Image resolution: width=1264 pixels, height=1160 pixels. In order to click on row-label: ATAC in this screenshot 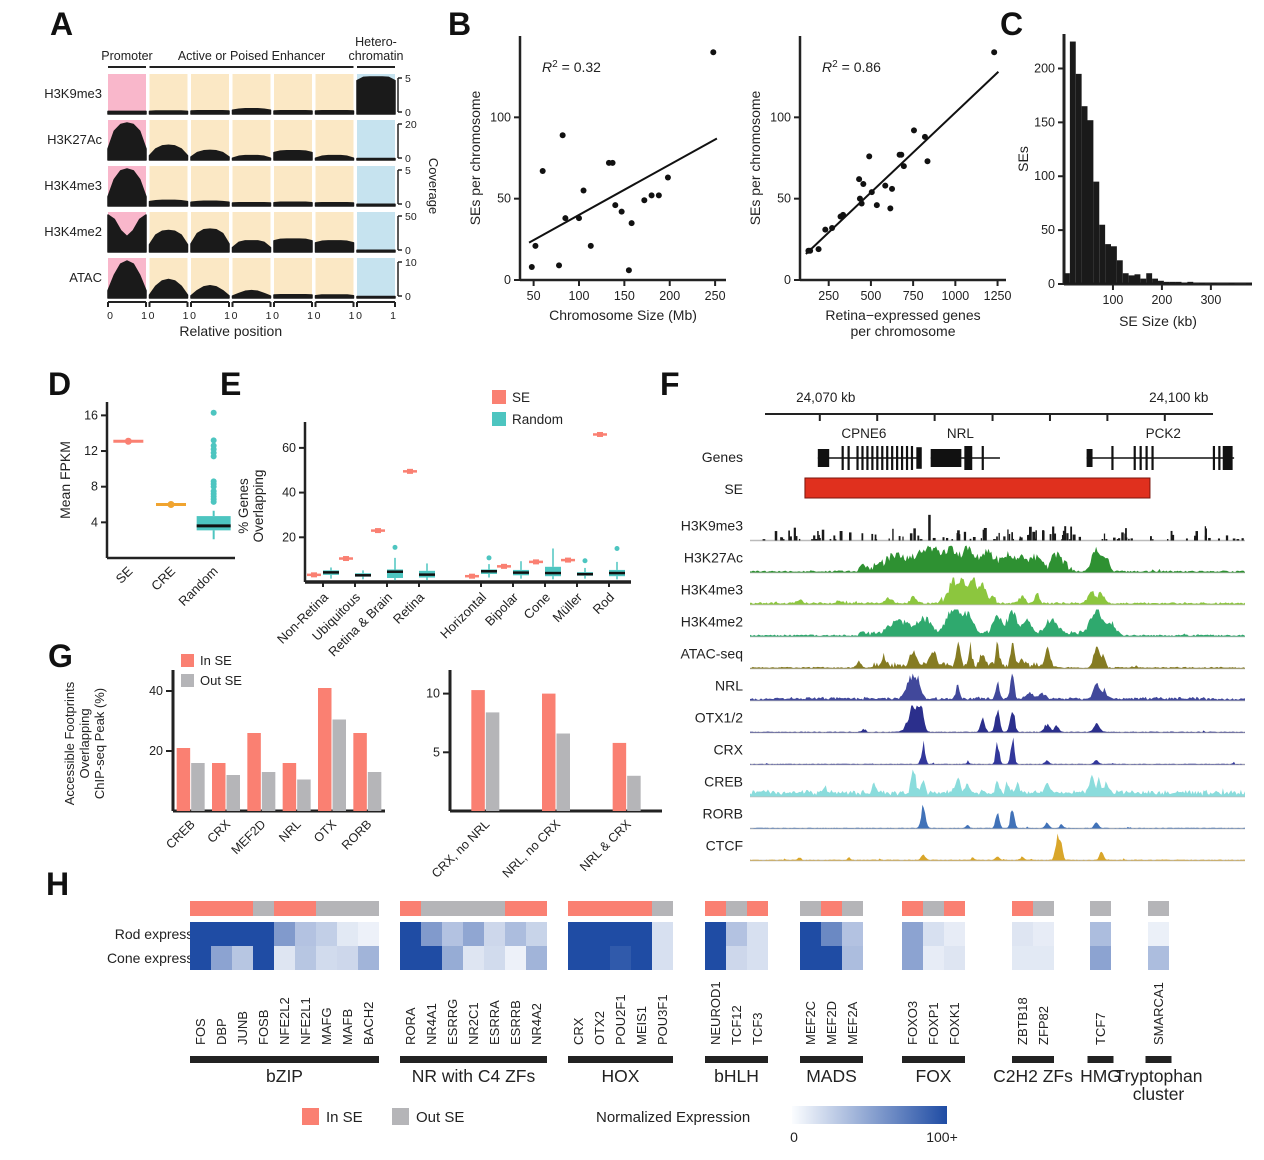, I will do `click(85, 277)`.